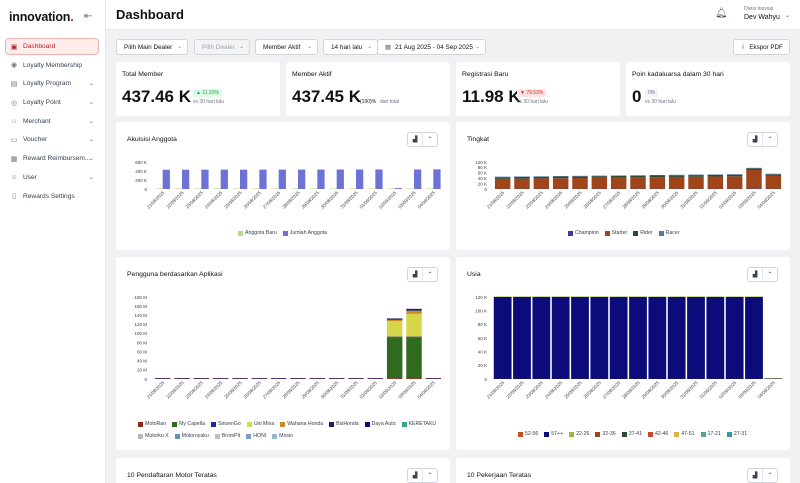  Describe the element at coordinates (257, 233) in the screenshot. I see `legend-item: Anggota Baru` at that location.